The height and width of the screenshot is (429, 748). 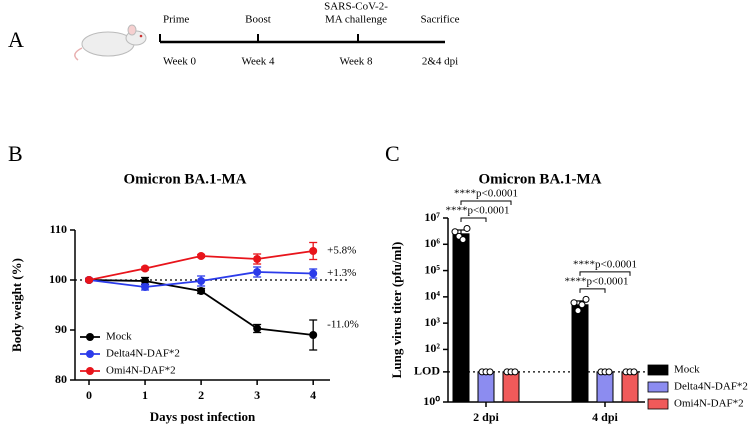 What do you see at coordinates (341, 273) in the screenshot?
I see `end-label: +1.3%` at bounding box center [341, 273].